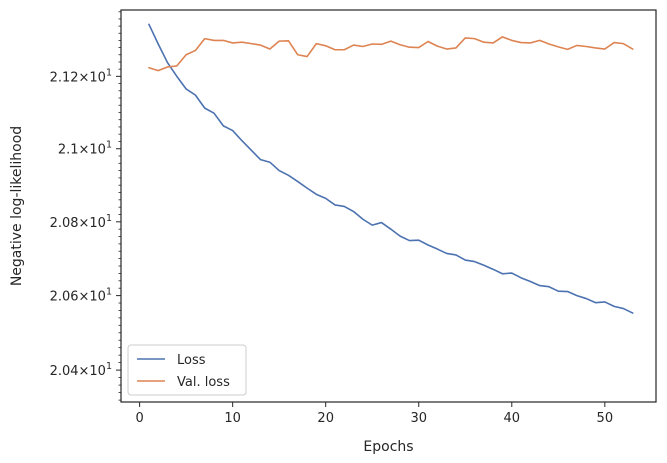  Describe the element at coordinates (81, 222) in the screenshot. I see `y-tick-label: 2.08×10¹` at that location.